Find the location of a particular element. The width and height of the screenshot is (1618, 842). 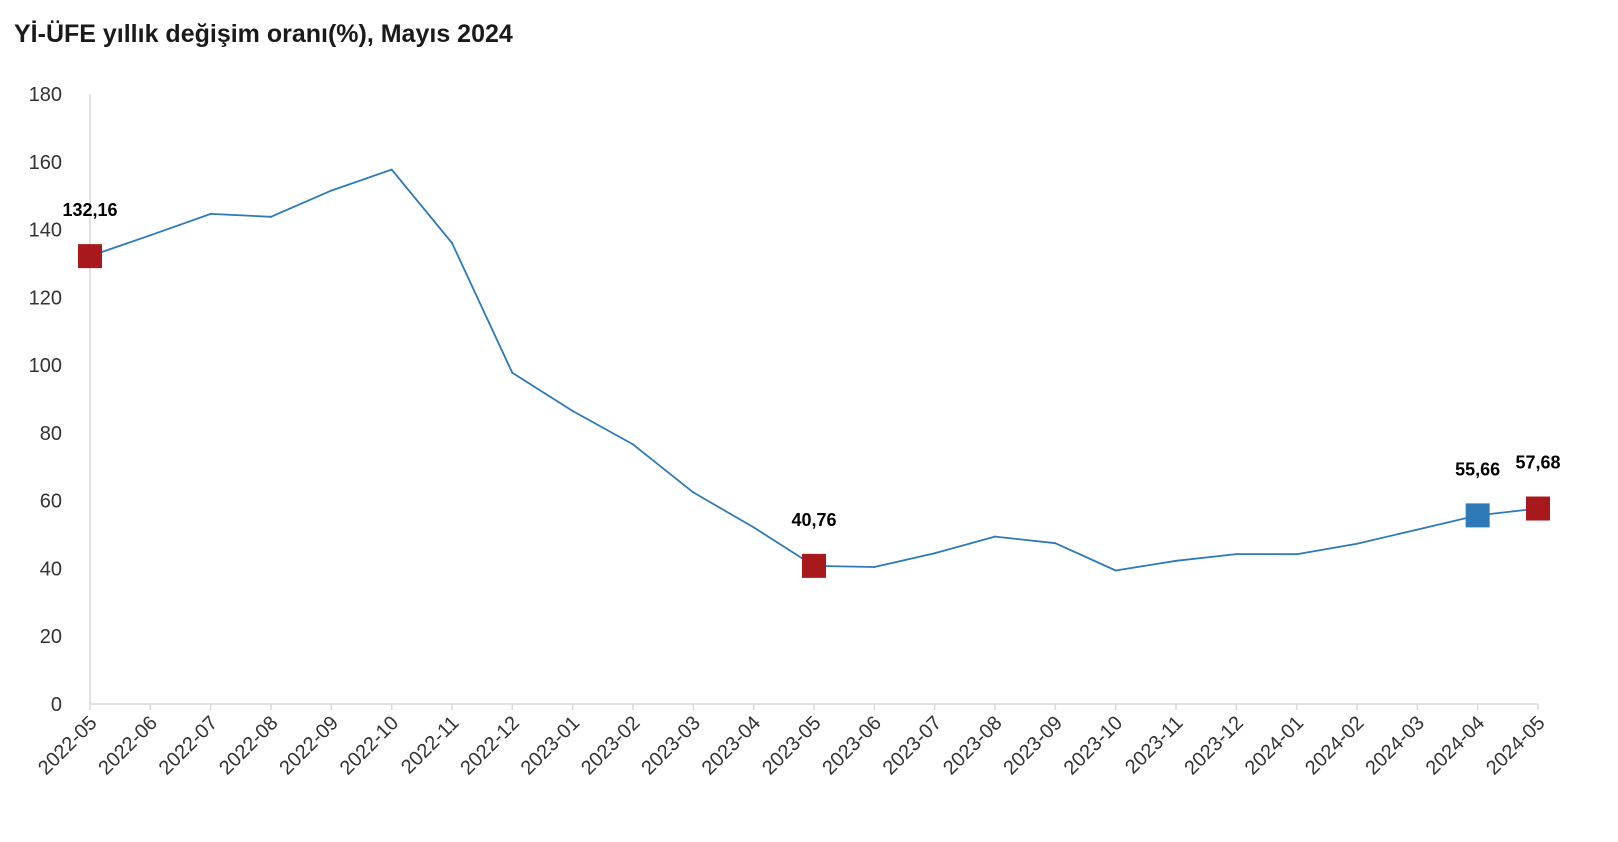

x-tick-label: 2022-06 is located at coordinates (127, 745).